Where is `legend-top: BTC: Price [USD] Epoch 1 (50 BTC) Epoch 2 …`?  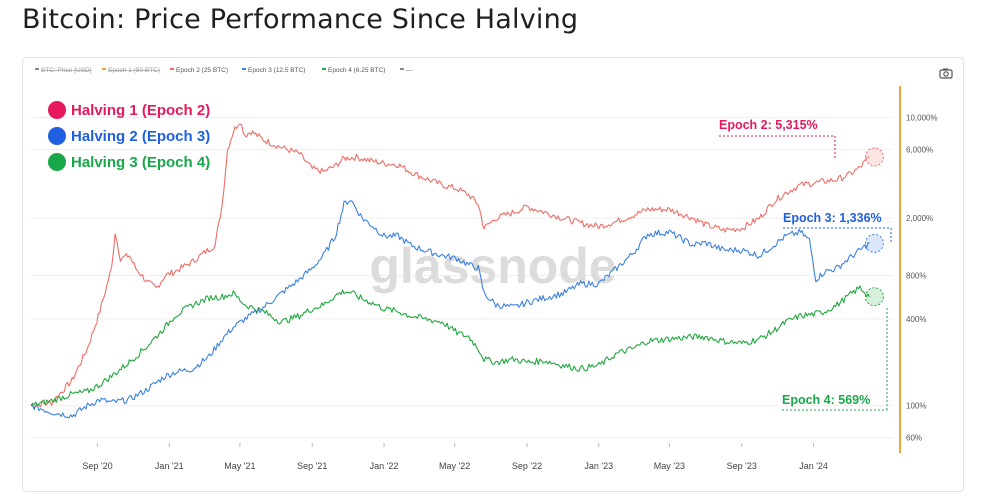 legend-top: BTC: Price [USD] Epoch 1 (50 BTC) Epoch 2 … is located at coordinates (224, 70).